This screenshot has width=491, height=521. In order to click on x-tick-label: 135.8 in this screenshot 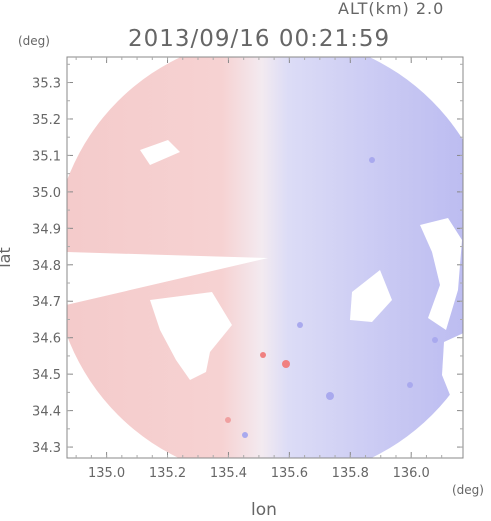, I will do `click(350, 473)`.